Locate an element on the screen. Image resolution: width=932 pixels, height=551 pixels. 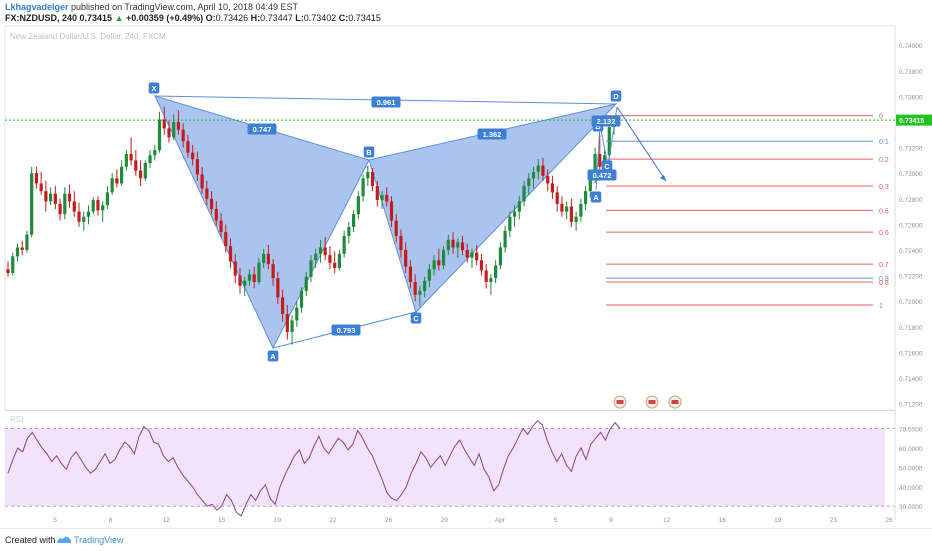
price-tick-label: 0.72400 is located at coordinates (911, 251).